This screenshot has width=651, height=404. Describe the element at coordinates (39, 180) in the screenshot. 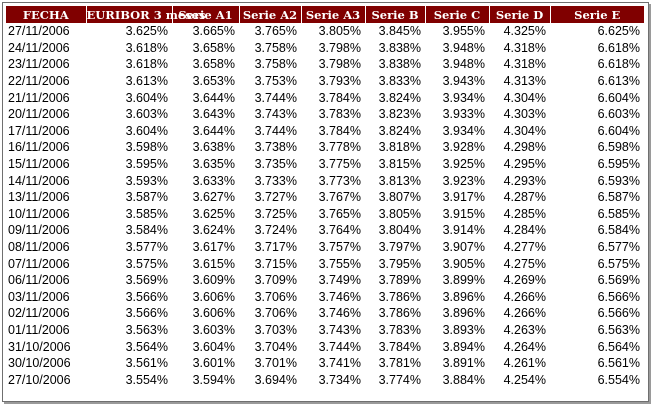

I see `date-cell: 14/11/2006` at that location.